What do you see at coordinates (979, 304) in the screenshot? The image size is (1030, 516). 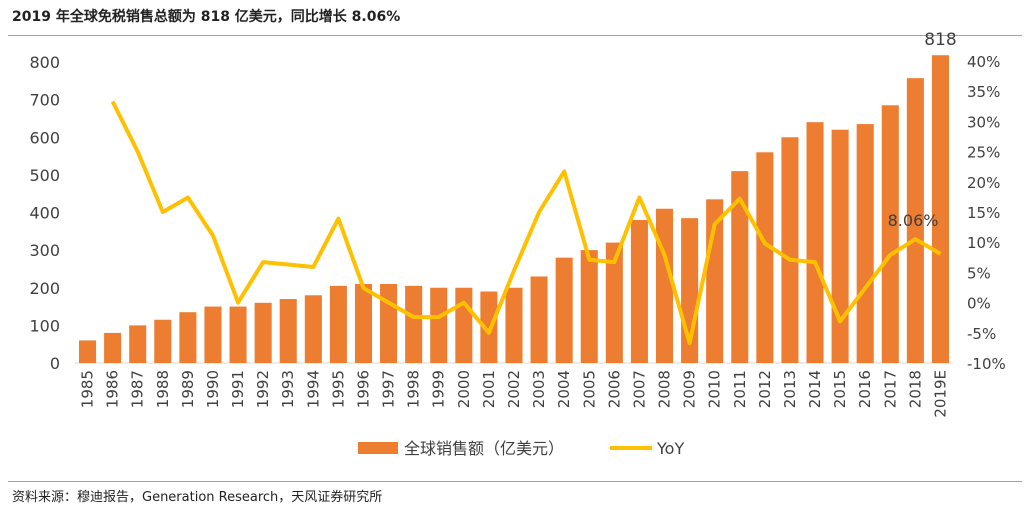 I see `right-axis-tick-label: 0%` at bounding box center [979, 304].